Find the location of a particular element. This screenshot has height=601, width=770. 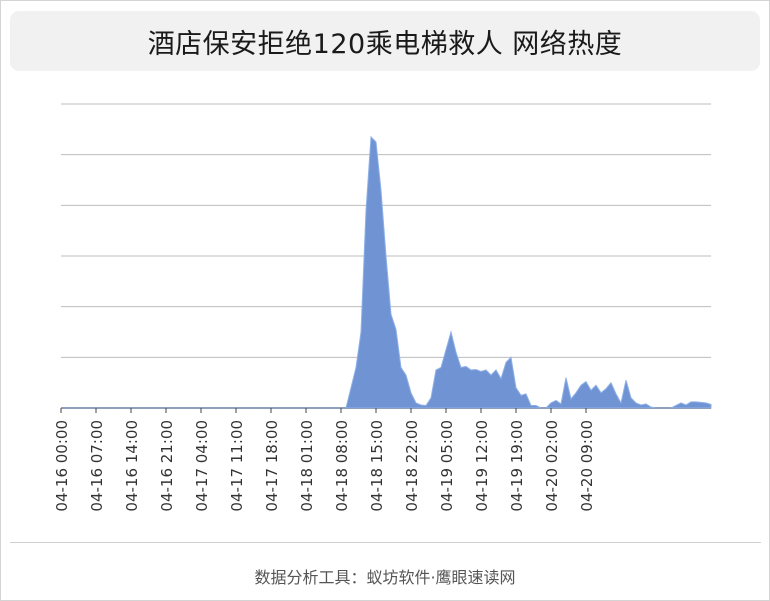

x-tick-label: 04-16 14:00 is located at coordinates (132, 466).